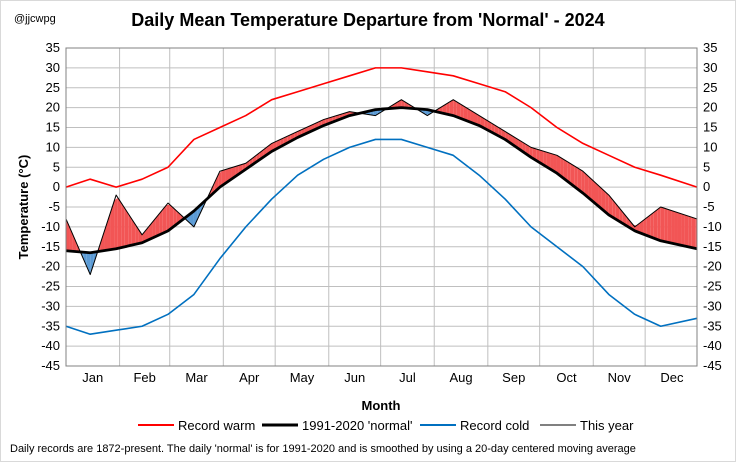 This screenshot has height=467, width=736. Describe the element at coordinates (144, 377) in the screenshot. I see `x-tick-label: Feb` at that location.